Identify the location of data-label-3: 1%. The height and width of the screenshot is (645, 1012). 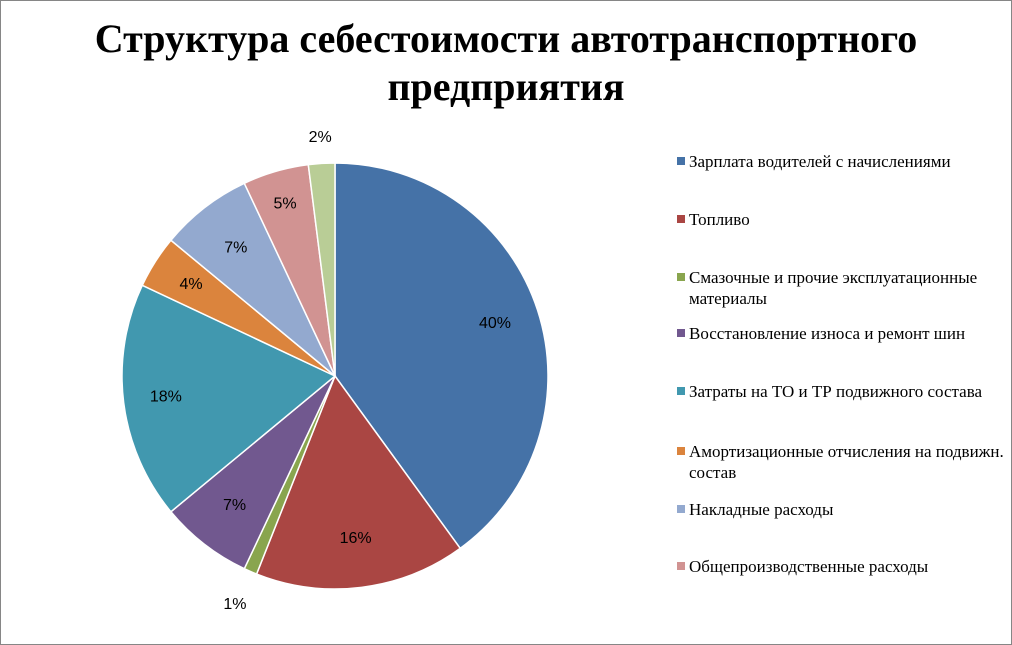
(234, 604).